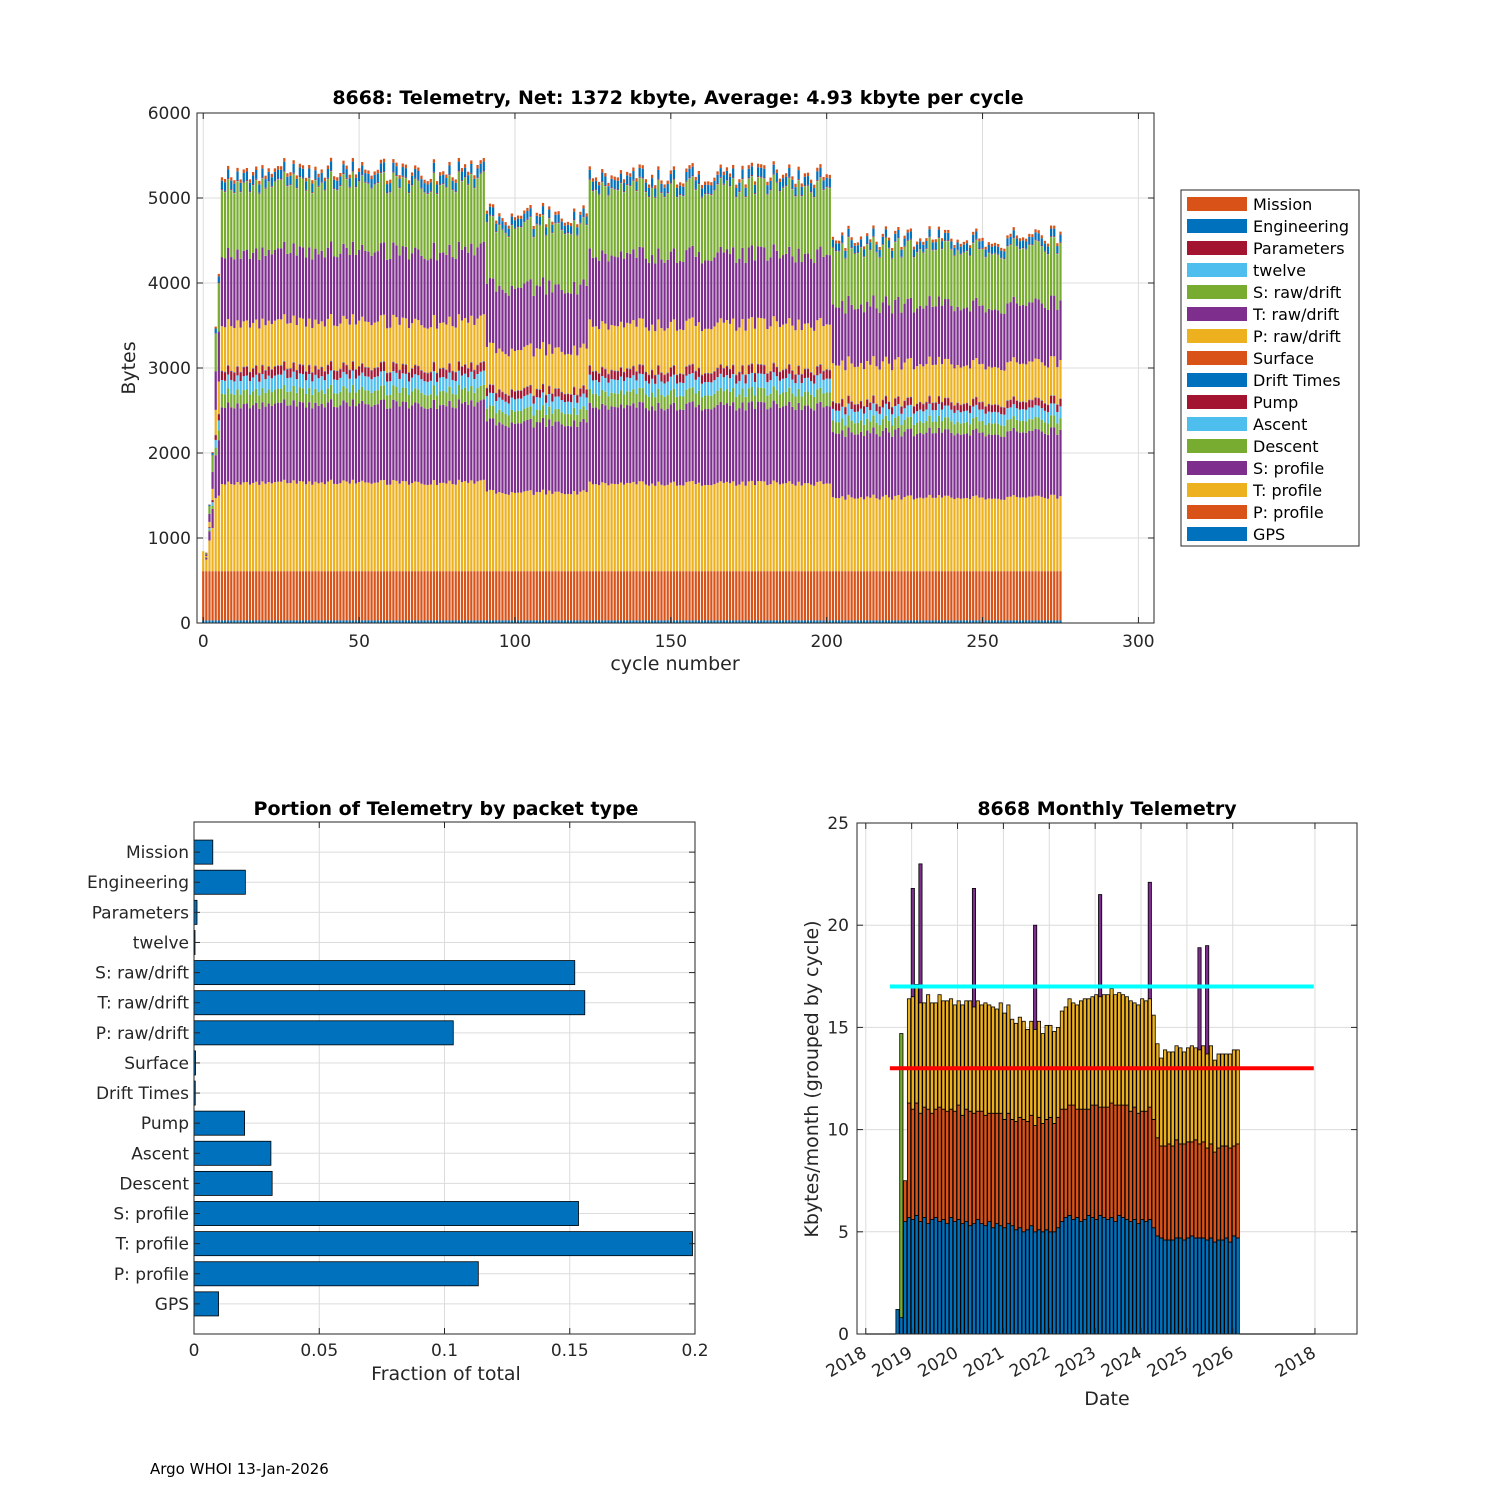 The image size is (1500, 1500). I want to click on bl-ytick-label-1: Engineering, so click(138, 883).